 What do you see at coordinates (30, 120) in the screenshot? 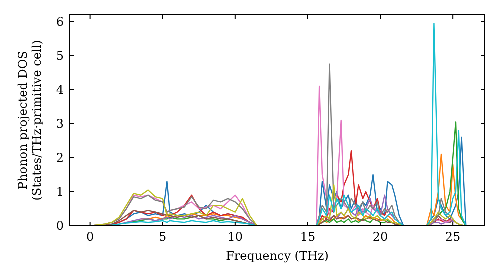
I see `y-axis-title: Phonon projected DOS (States/THz·primitive cell)` at bounding box center [30, 120].